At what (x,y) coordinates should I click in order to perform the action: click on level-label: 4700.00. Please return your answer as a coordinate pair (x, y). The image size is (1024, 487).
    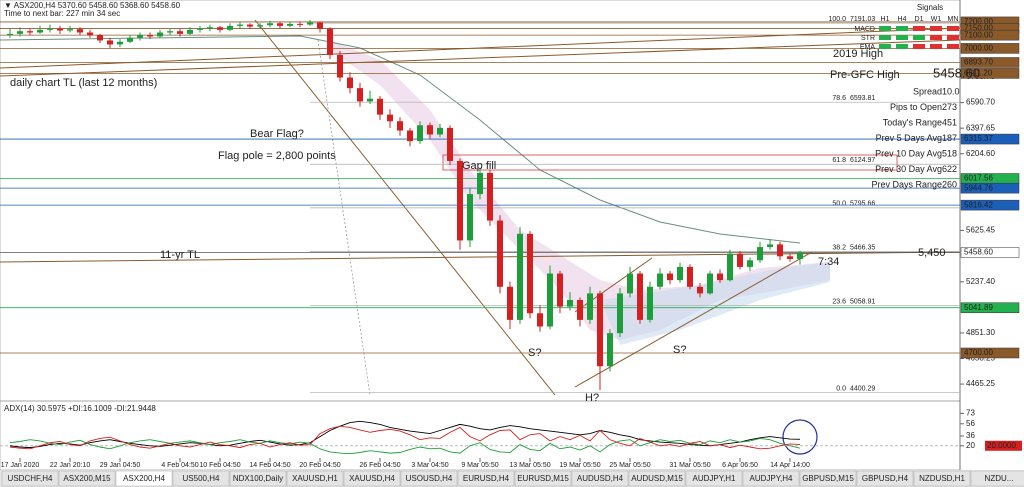
    Looking at the image, I should click on (978, 352).